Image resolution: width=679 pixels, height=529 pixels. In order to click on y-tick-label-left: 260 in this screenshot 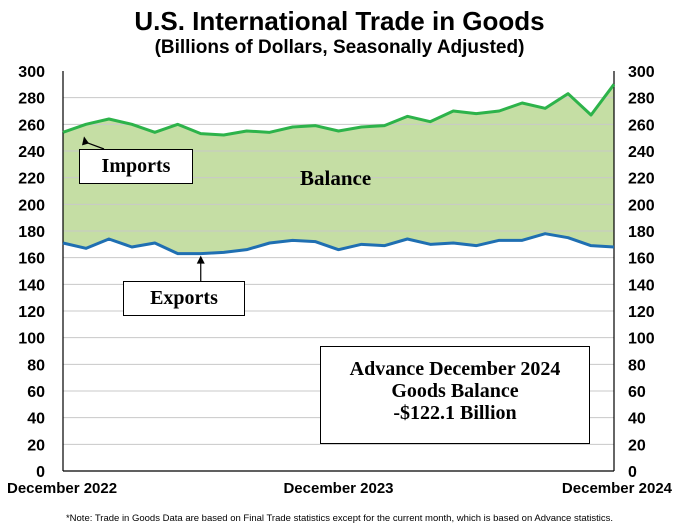, I will do `click(31, 125)`.